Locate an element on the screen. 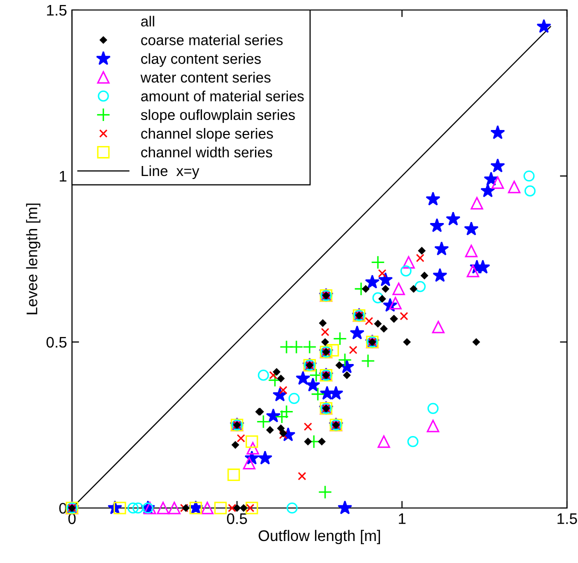 Image resolution: width=578 pixels, height=563 pixels. x-axis-title: Outflow length [m] is located at coordinates (319, 537).